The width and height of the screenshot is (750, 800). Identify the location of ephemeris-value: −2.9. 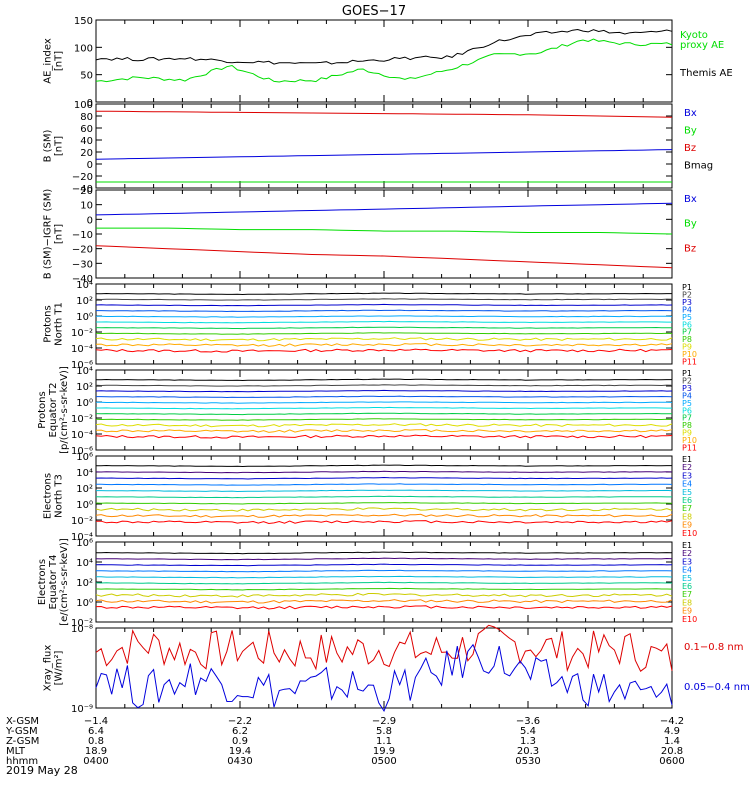
(384, 721).